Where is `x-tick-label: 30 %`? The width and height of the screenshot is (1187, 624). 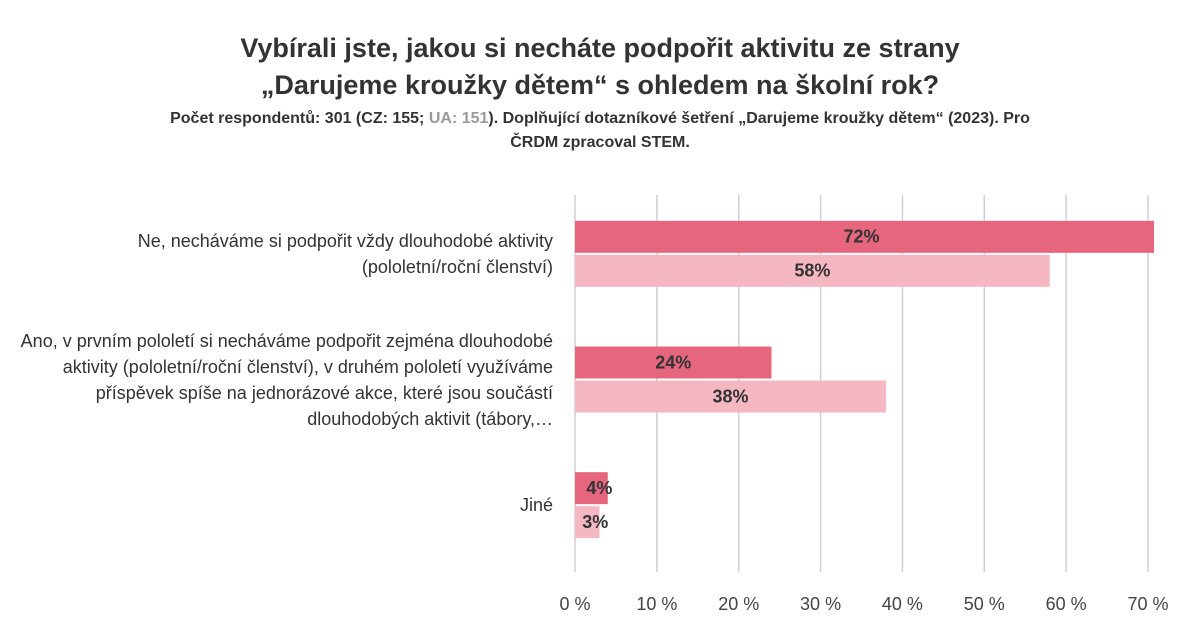
x-tick-label: 30 % is located at coordinates (820, 604).